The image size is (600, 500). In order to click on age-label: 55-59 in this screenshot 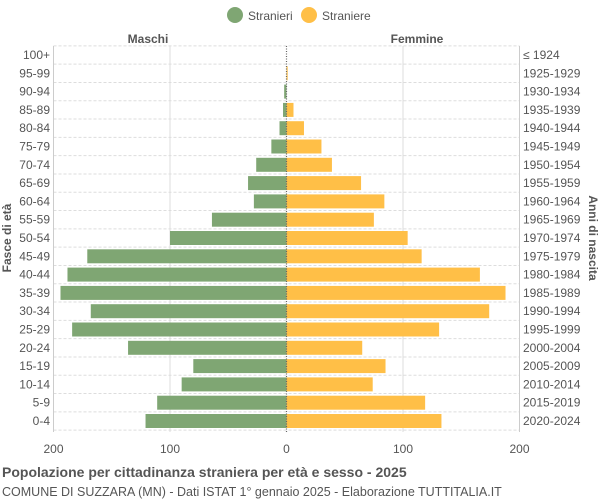, I will do `click(34, 220)`.